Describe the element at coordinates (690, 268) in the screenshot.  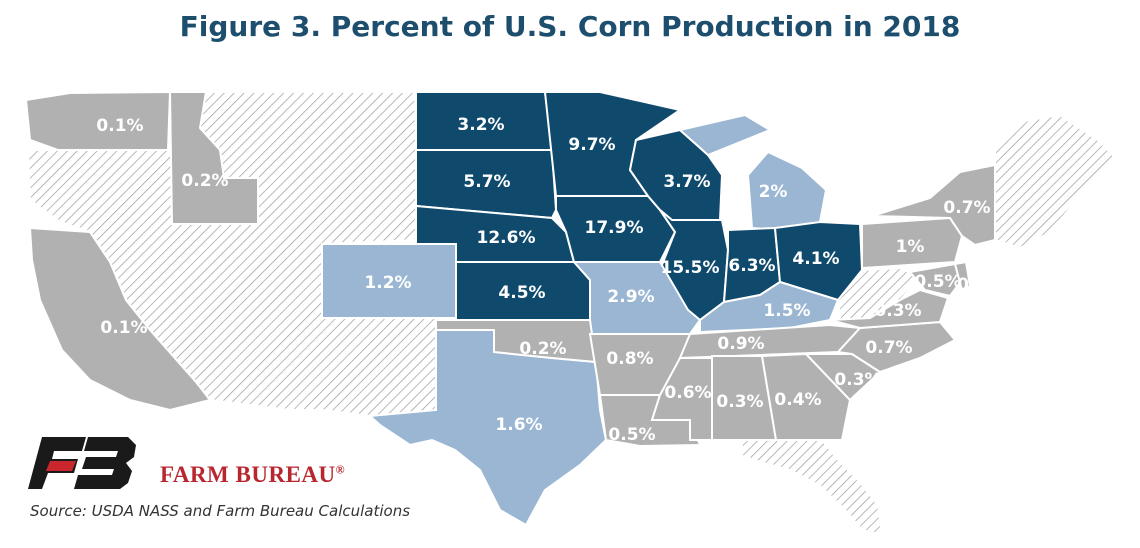
I see `label-IL: 15.5%` at that location.